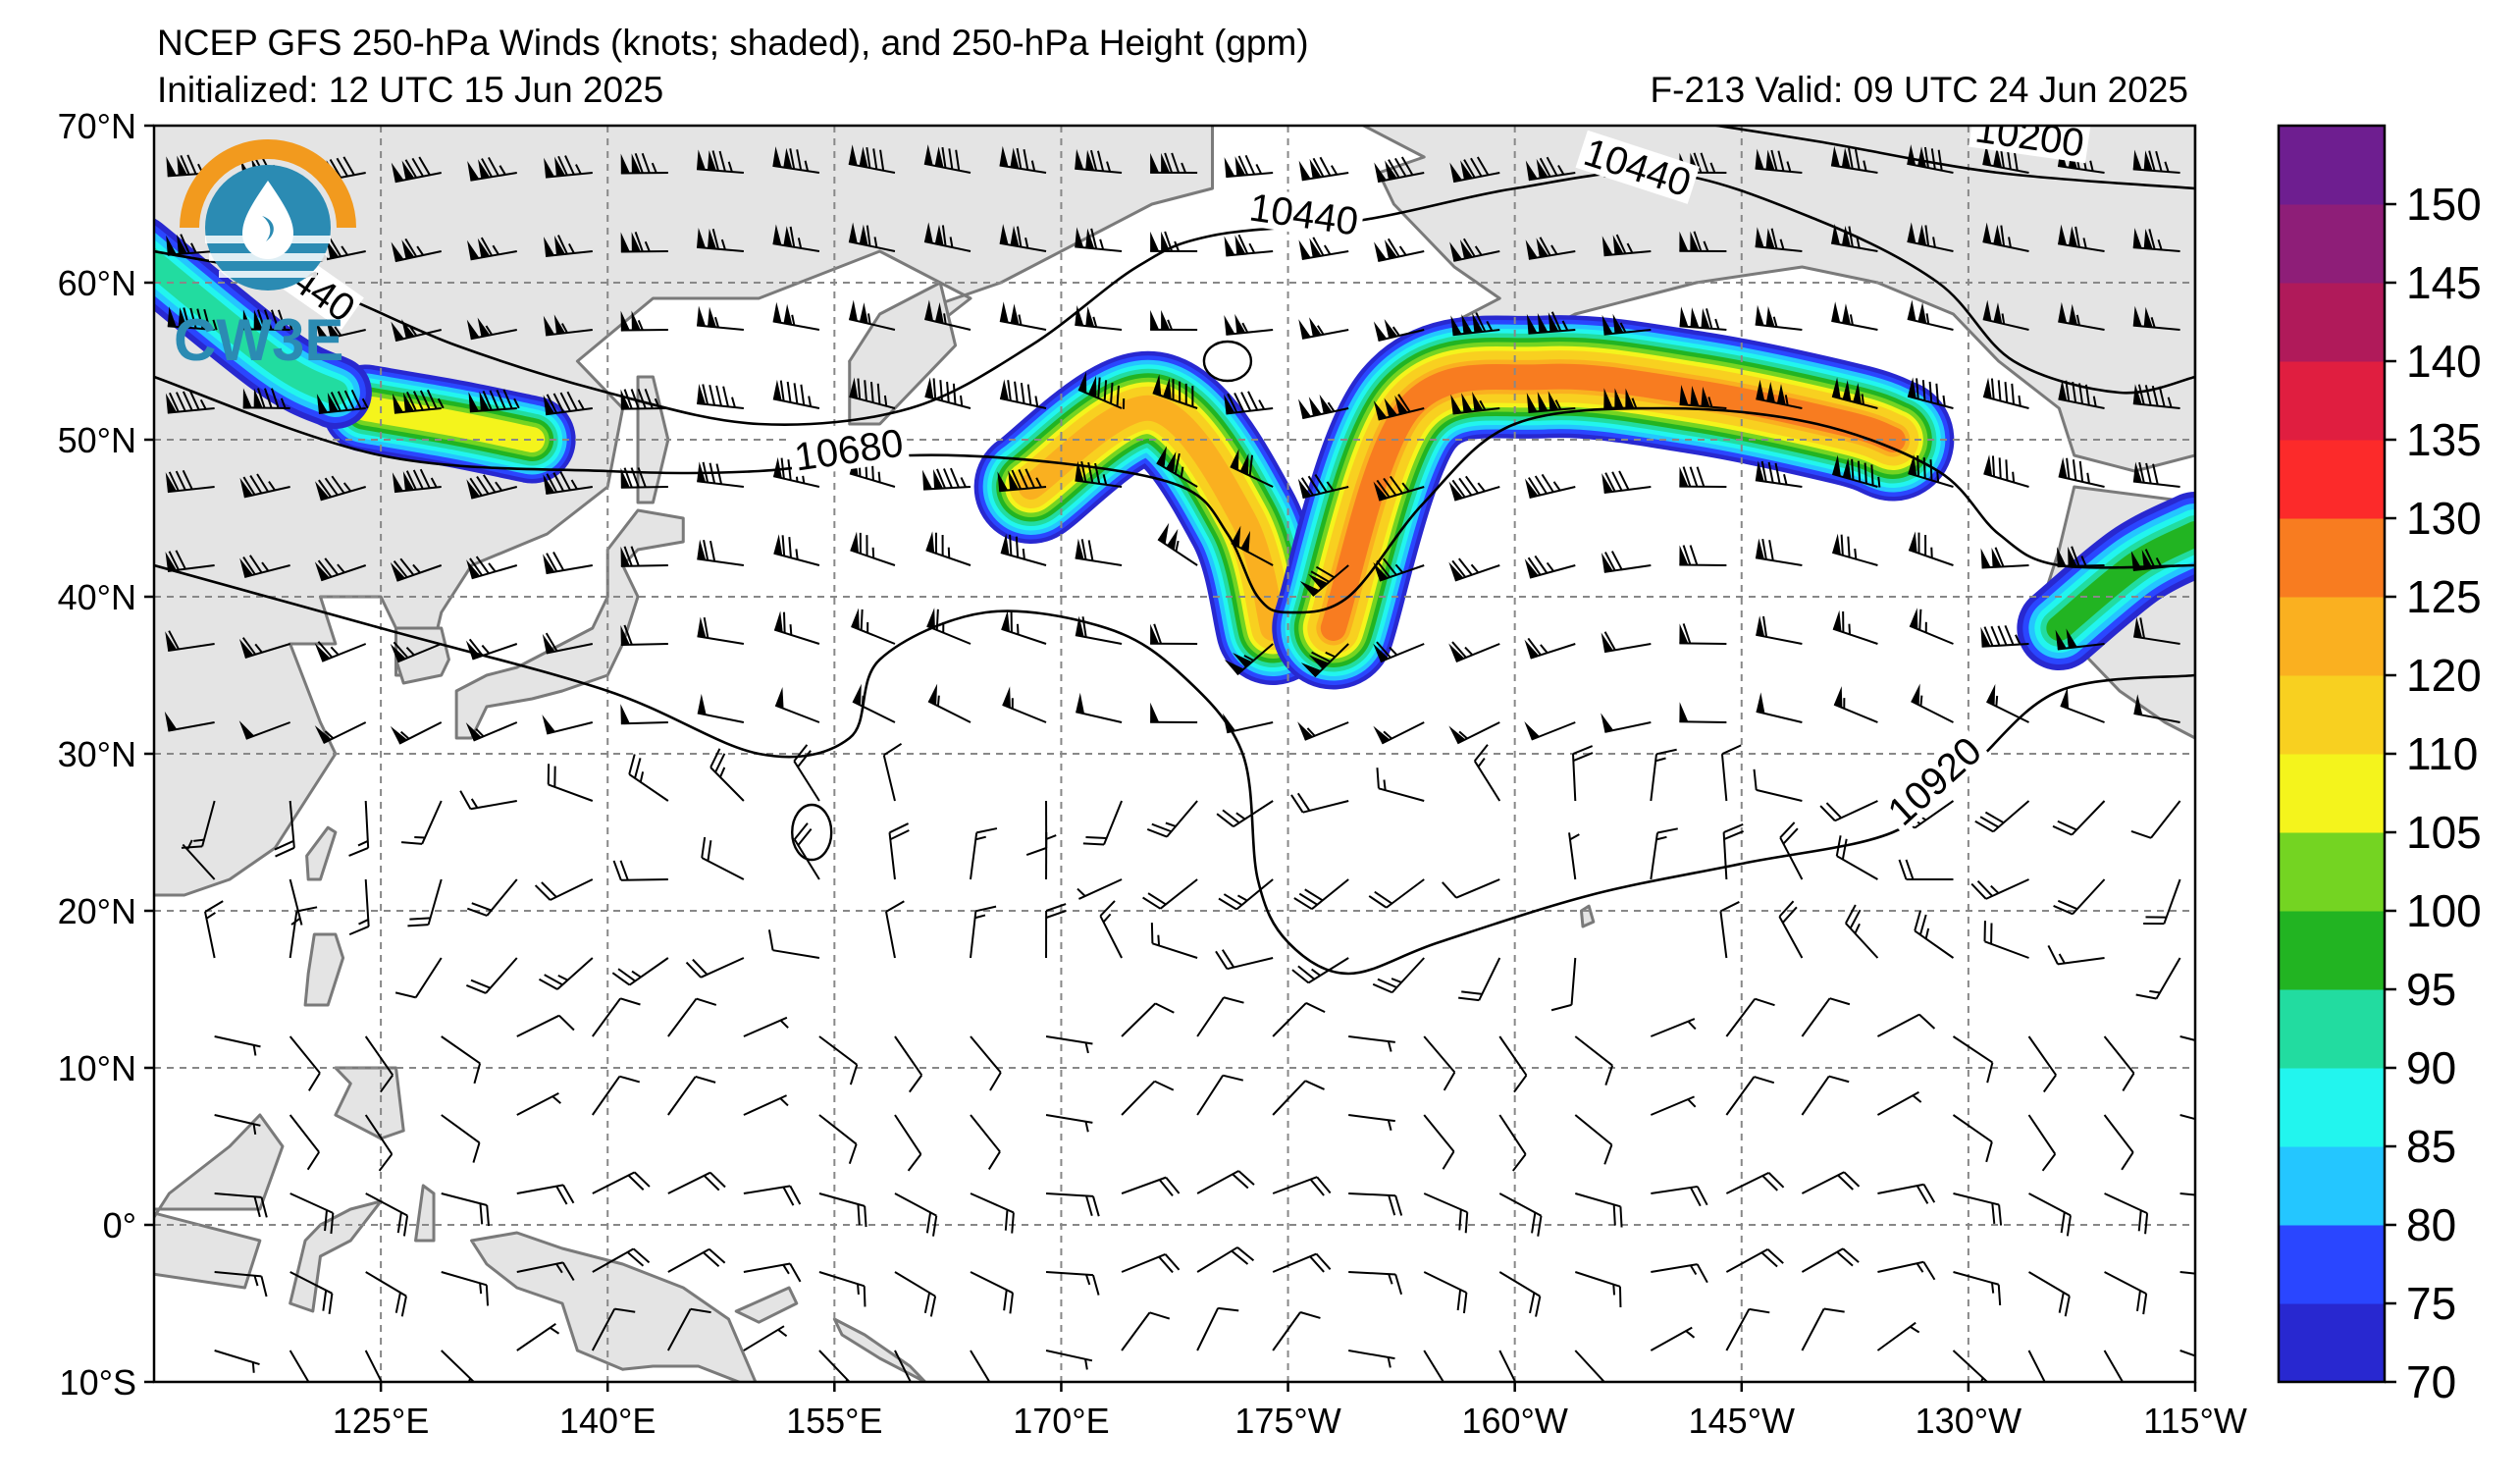  Describe the element at coordinates (2332, 480) in the screenshot. I see `colorbar-bin` at that location.